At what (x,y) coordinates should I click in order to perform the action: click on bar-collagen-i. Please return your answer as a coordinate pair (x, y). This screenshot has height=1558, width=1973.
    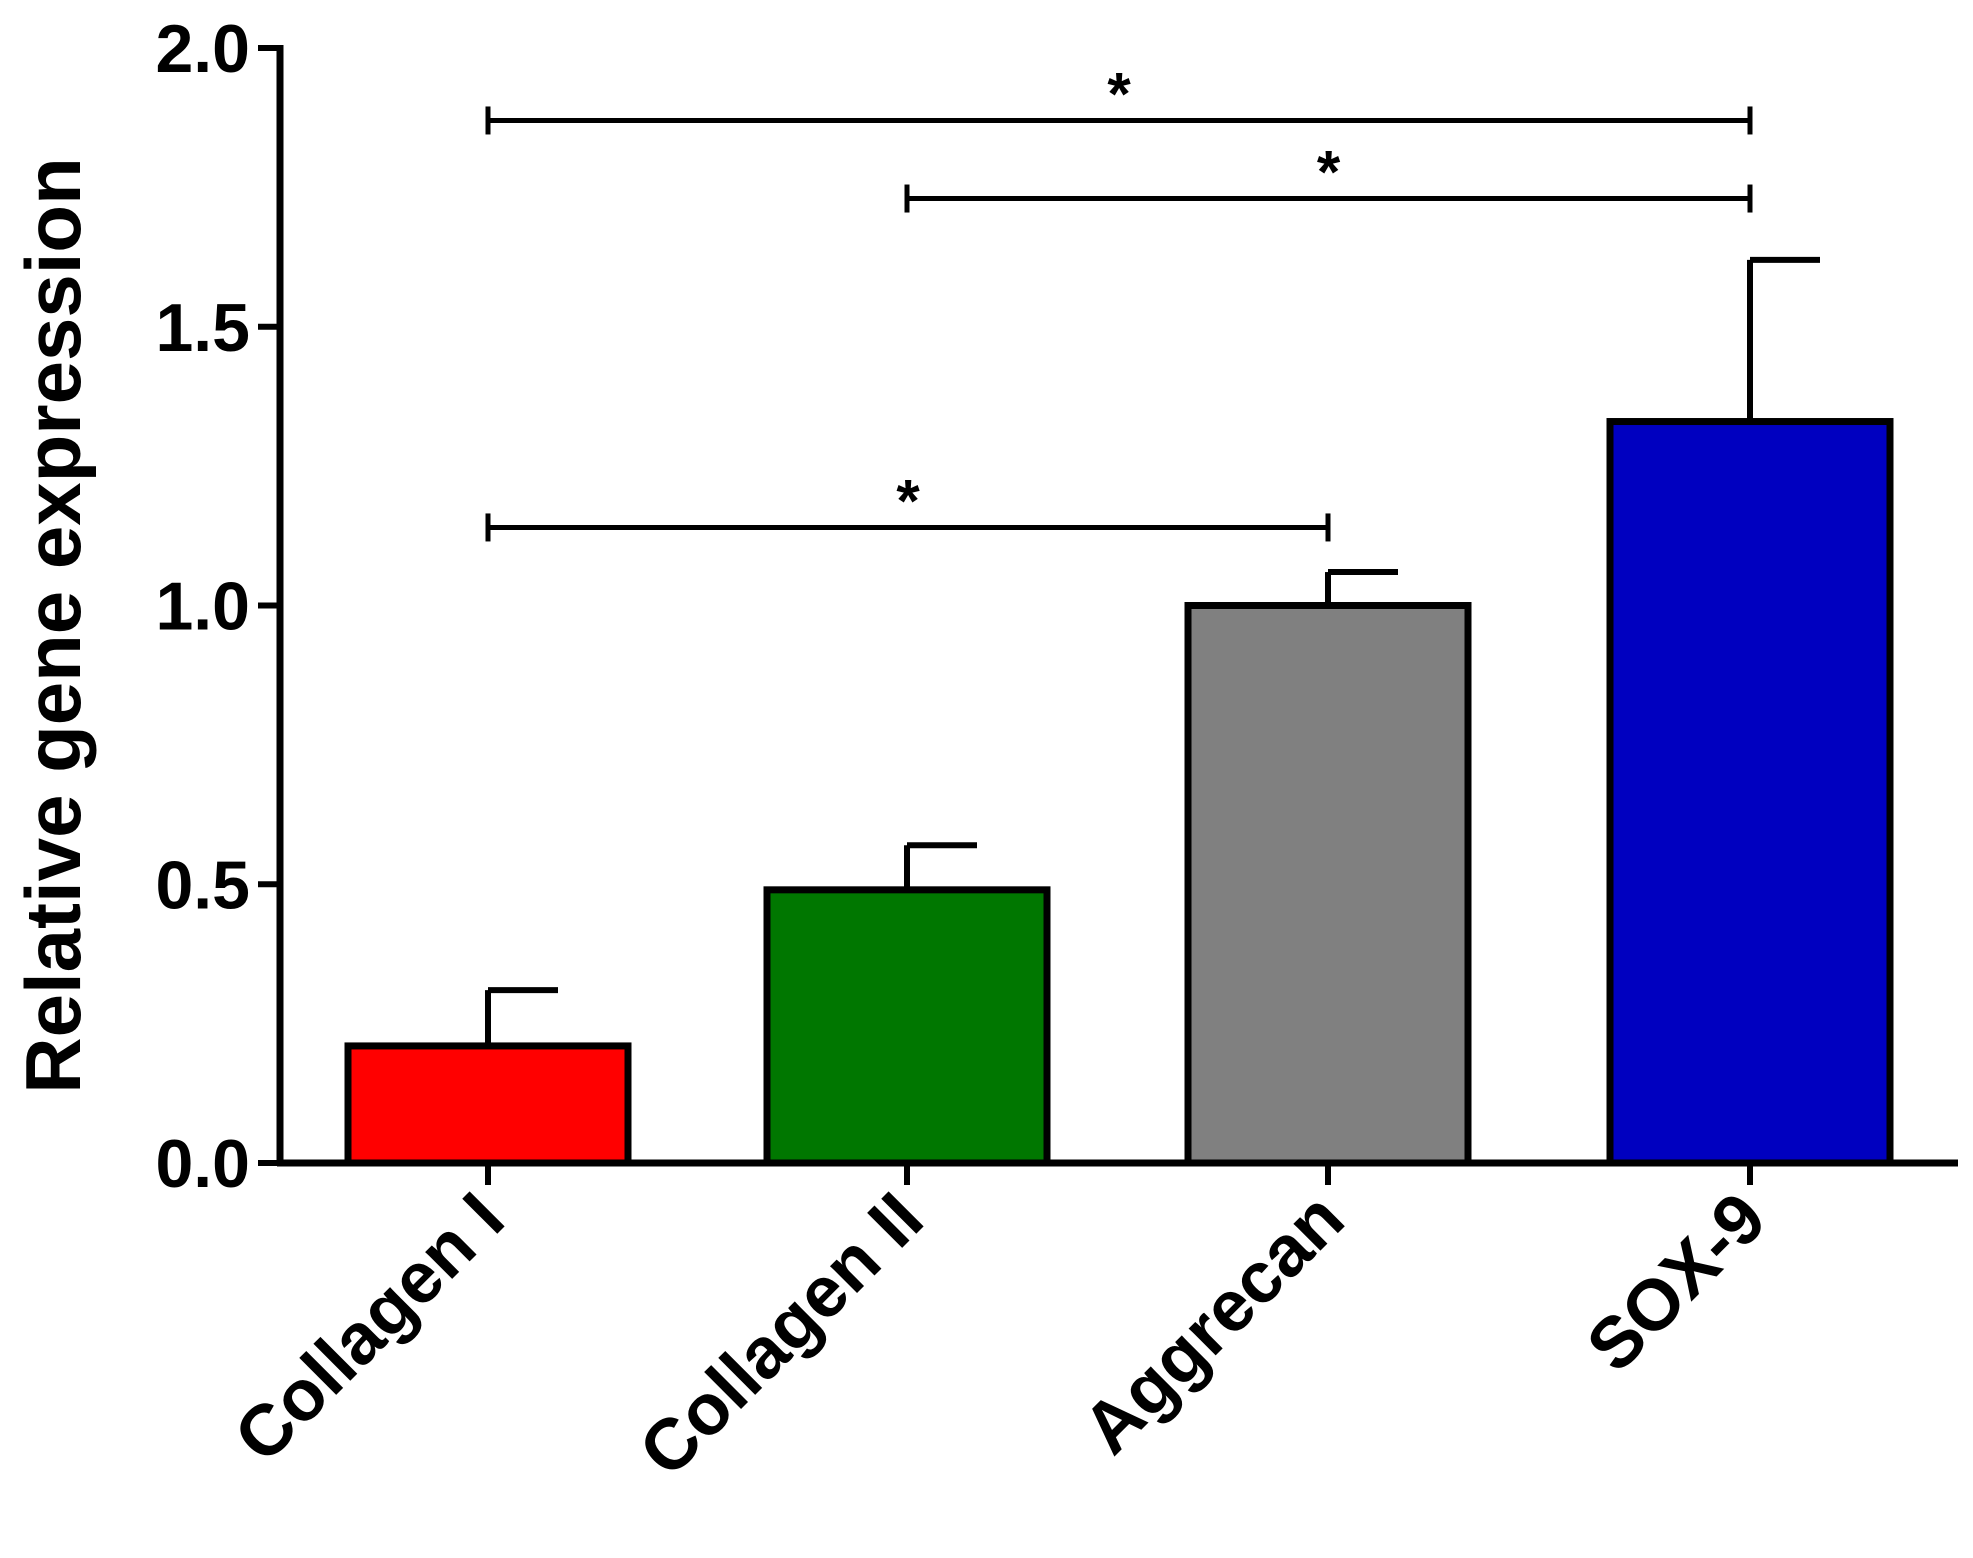
    Looking at the image, I should click on (488, 1104).